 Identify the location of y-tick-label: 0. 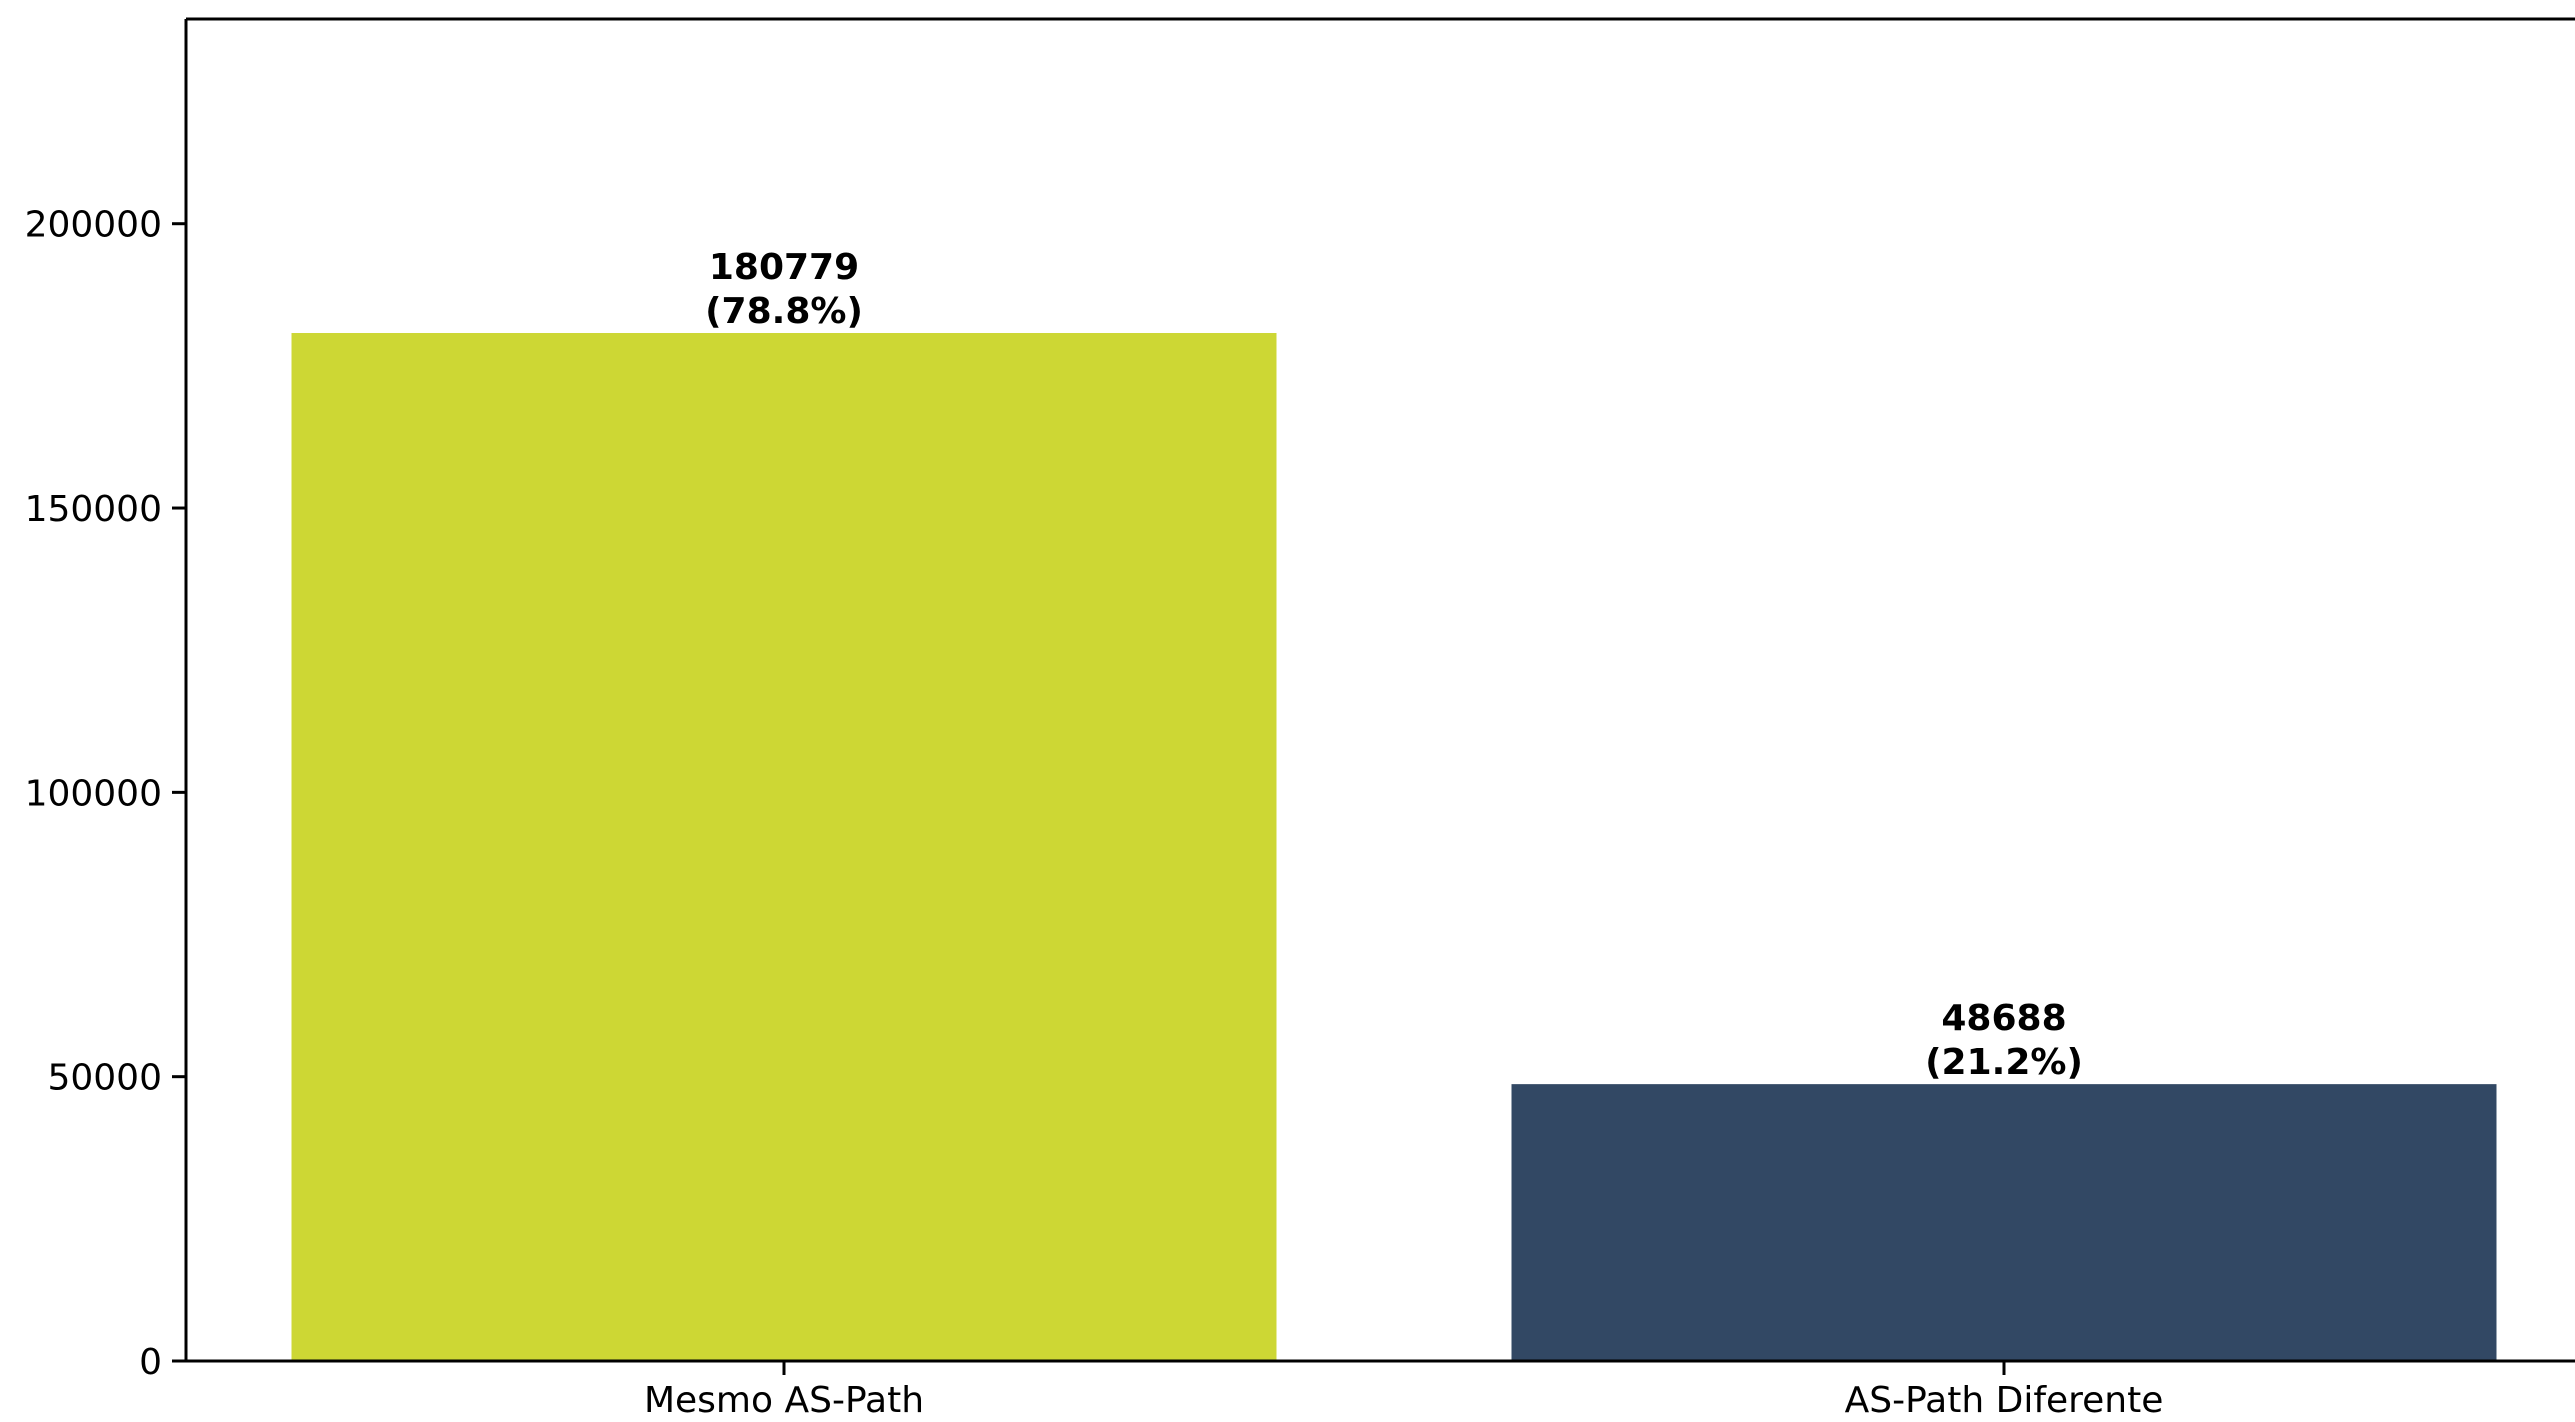
(150, 1362).